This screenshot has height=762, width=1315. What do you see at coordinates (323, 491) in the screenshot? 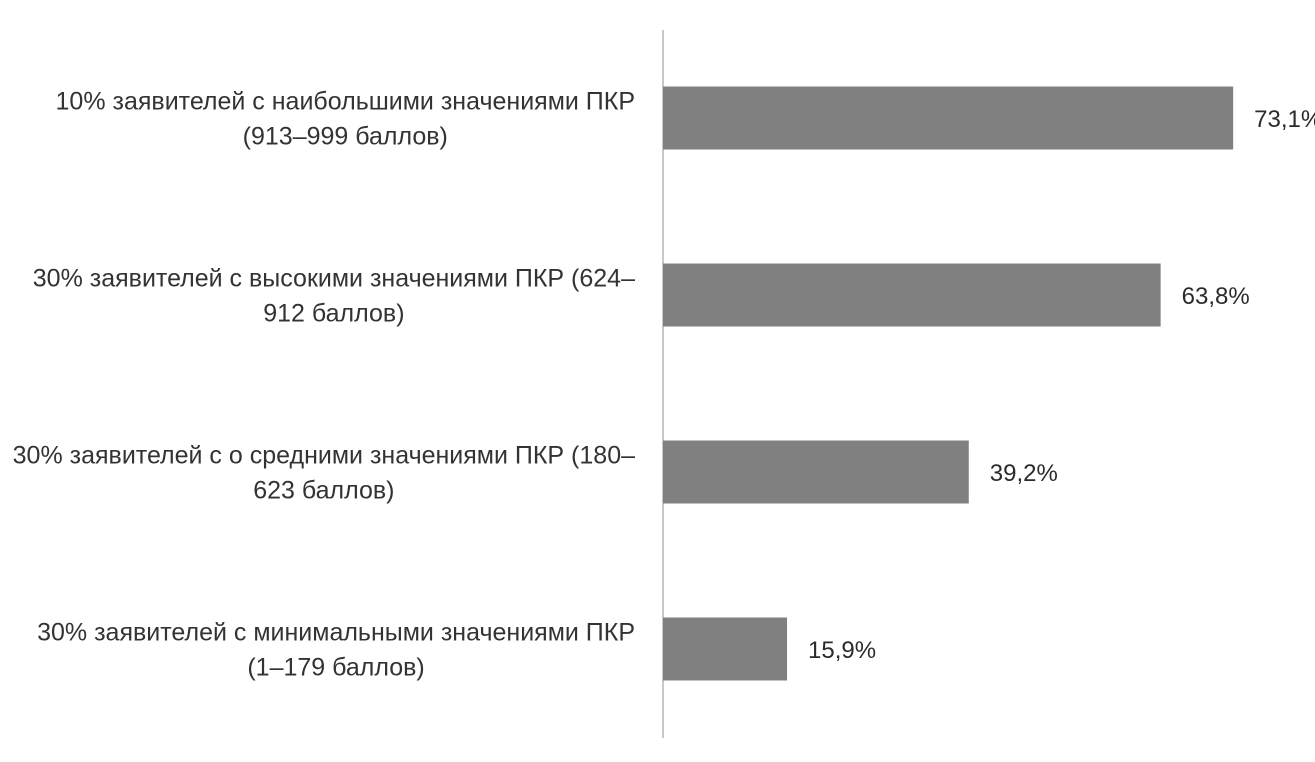
I see `category-label-3-line-2: 623 баллов)` at bounding box center [323, 491].